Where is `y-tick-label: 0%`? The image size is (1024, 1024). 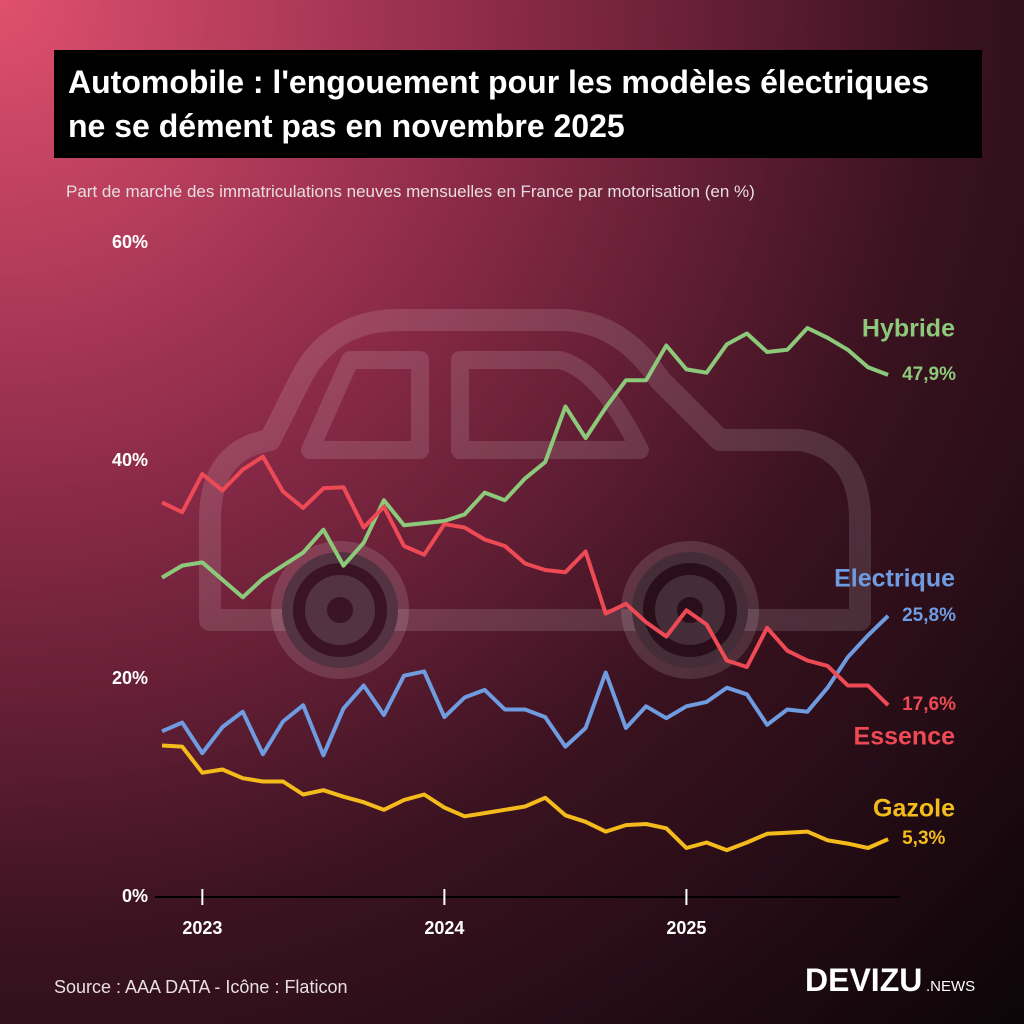
y-tick-label: 0% is located at coordinates (135, 896).